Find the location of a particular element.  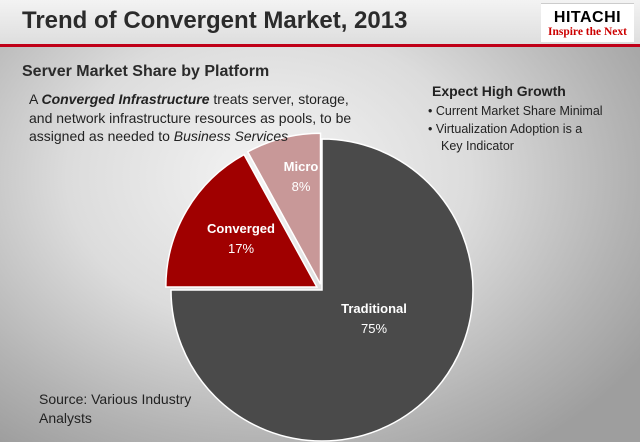

pie-slice-micro is located at coordinates (284, 208).